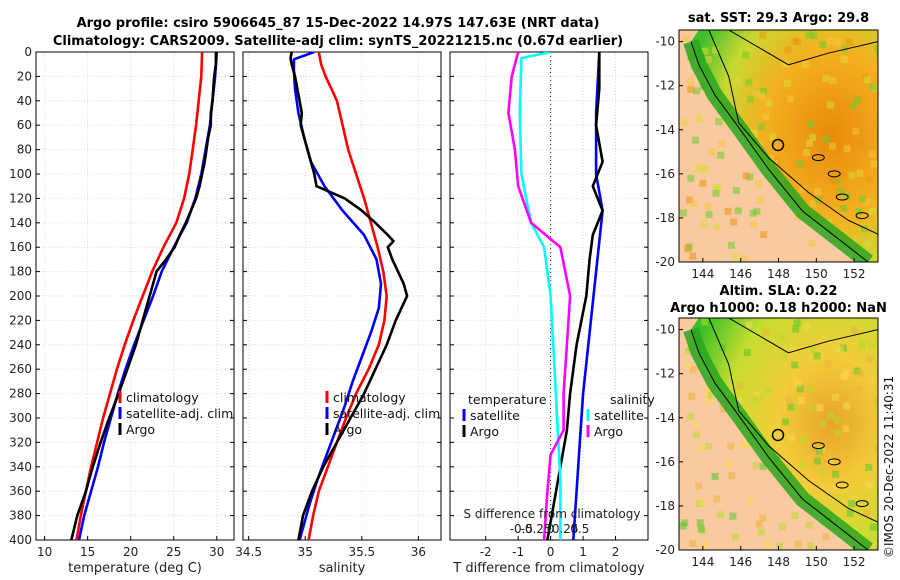  I want to click on secondary-axis-label: S difference from climatology, so click(552, 514).